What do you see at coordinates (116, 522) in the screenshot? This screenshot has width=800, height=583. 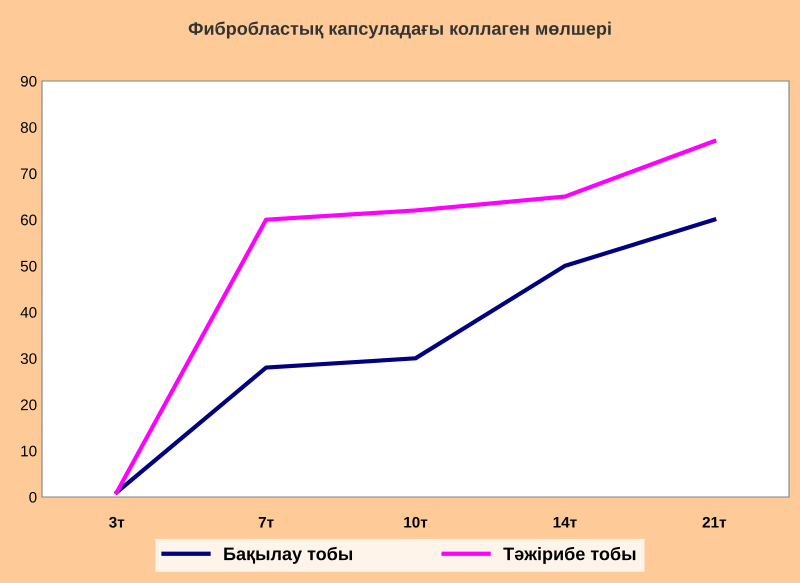 I see `x-tick-label: 3т` at bounding box center [116, 522].